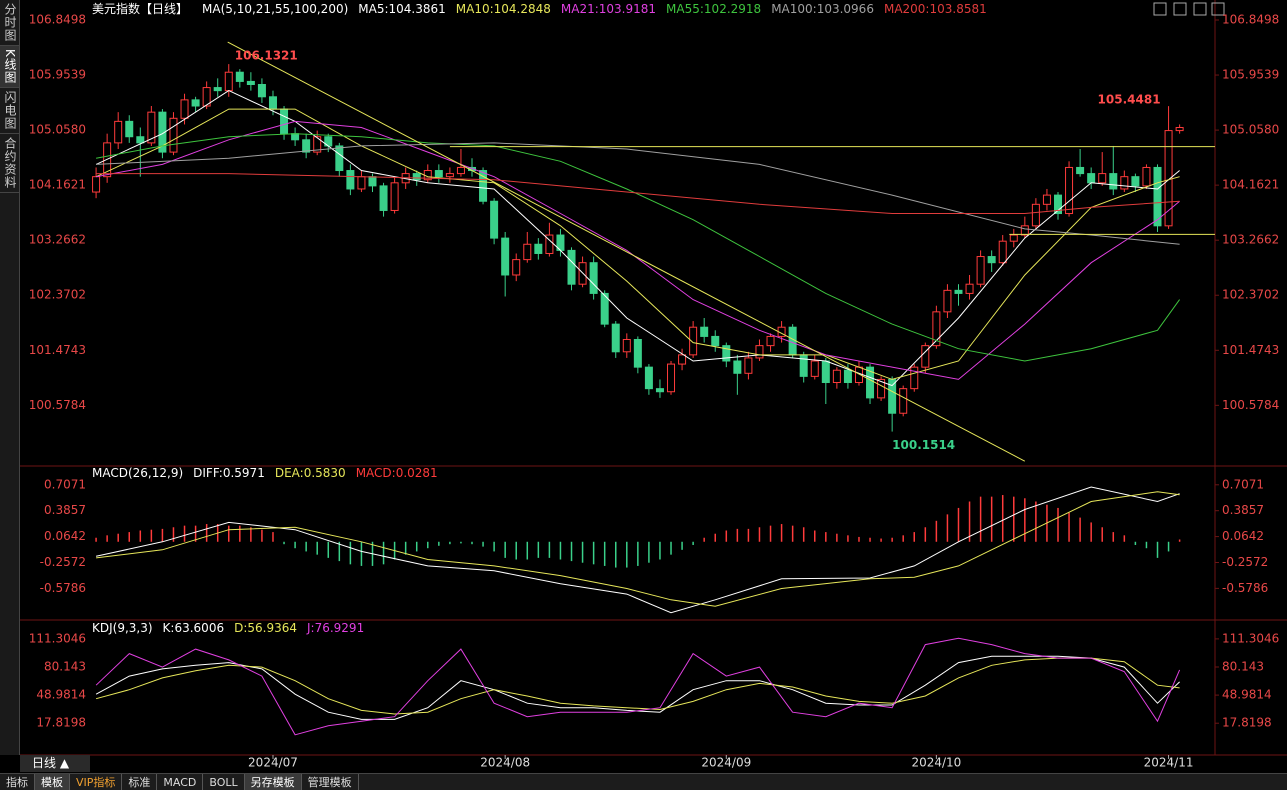 Image resolution: width=1287 pixels, height=790 pixels. What do you see at coordinates (57, 75) in the screenshot?
I see `y-tick-label: 105.9539` at bounding box center [57, 75].